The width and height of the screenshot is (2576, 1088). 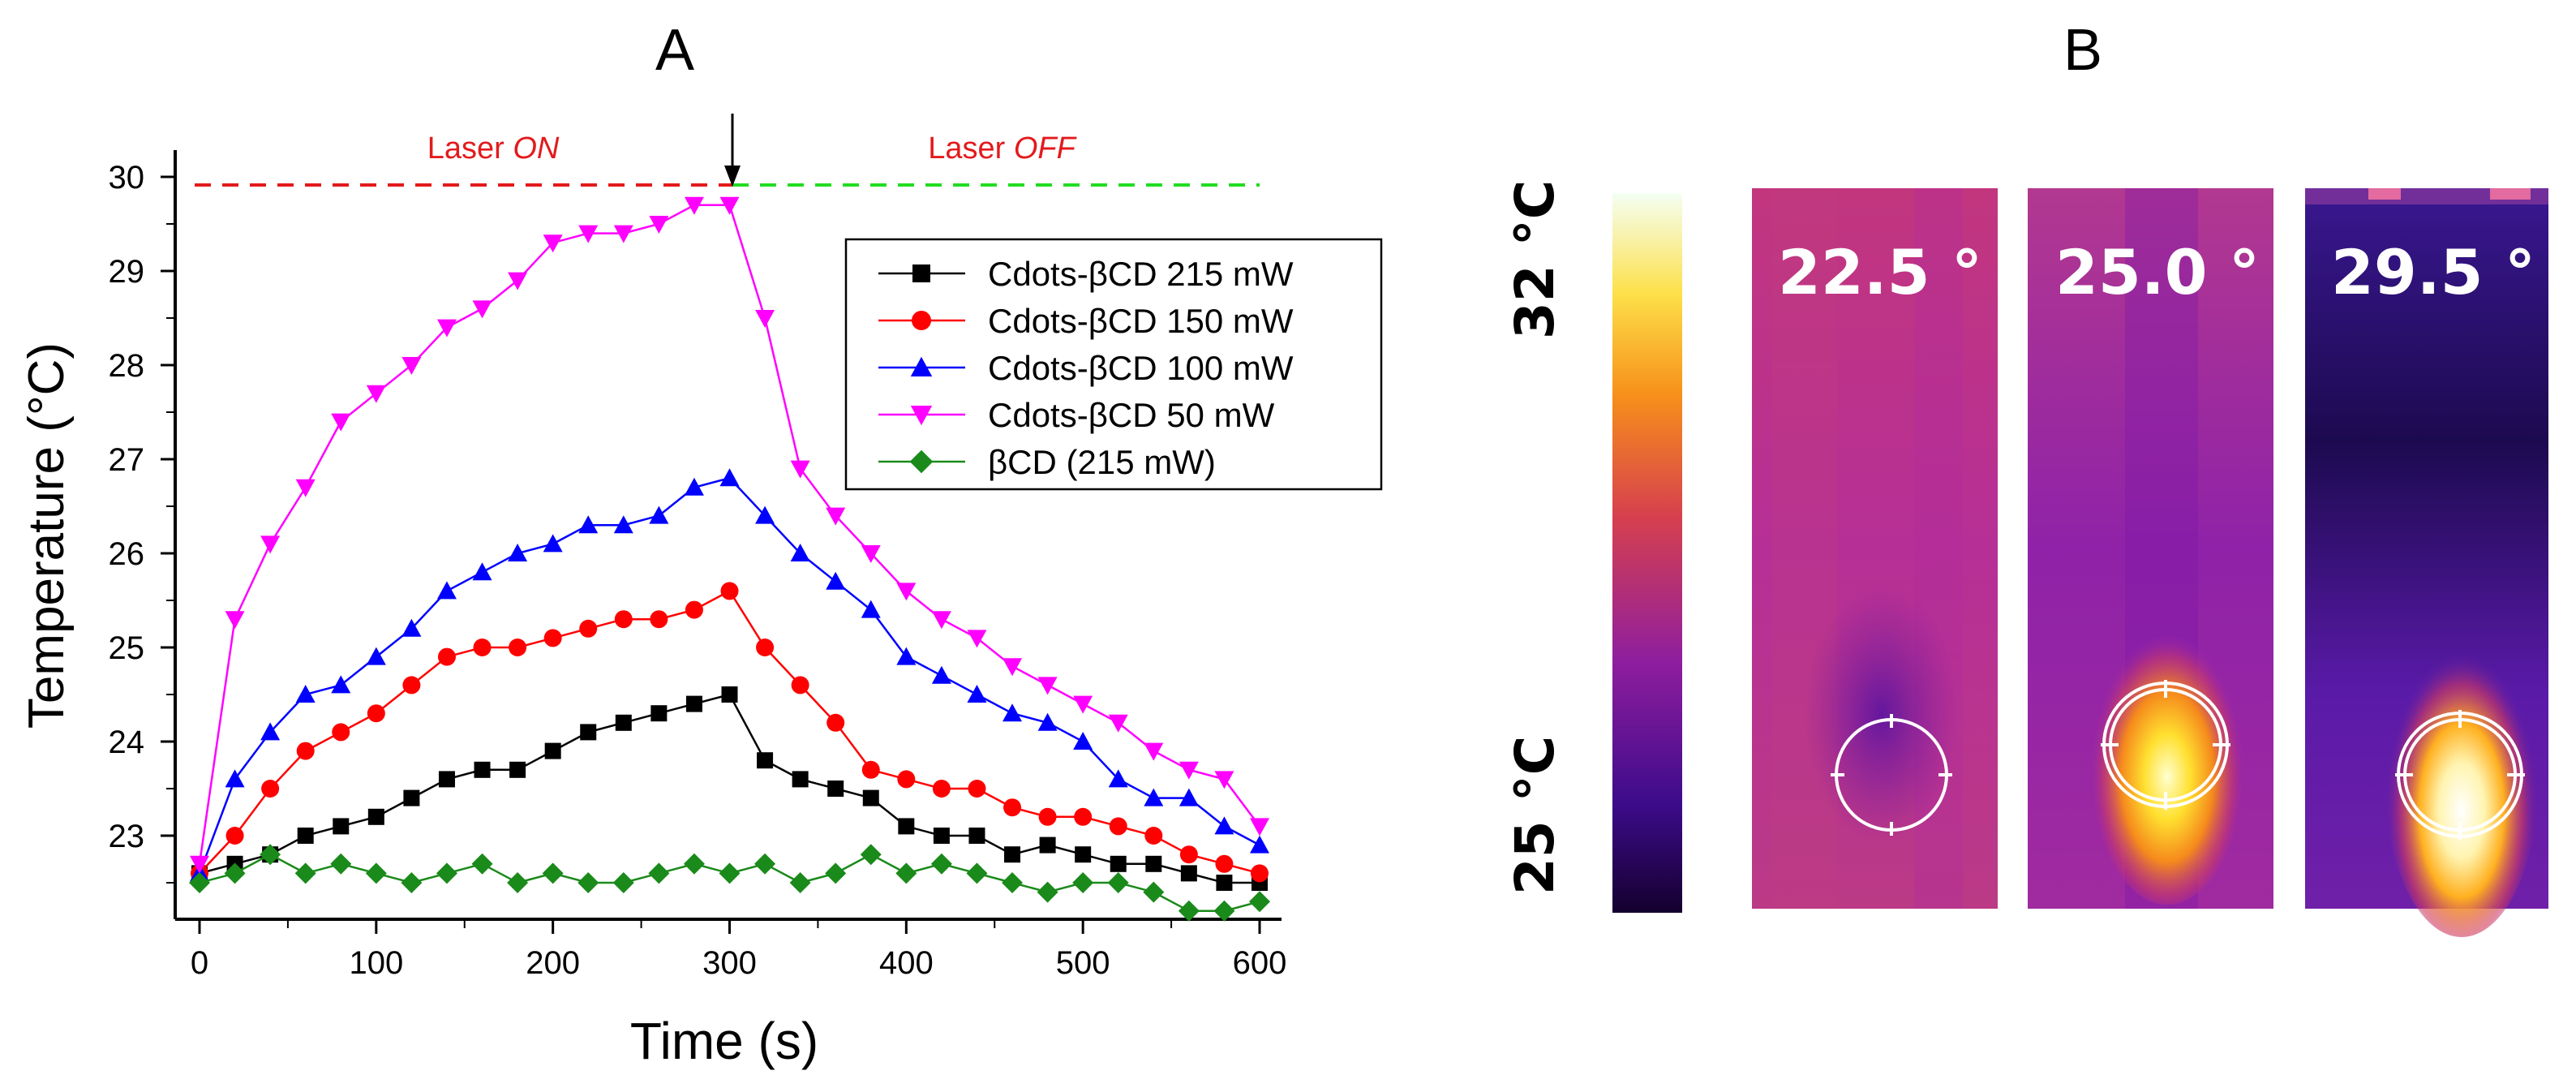 What do you see at coordinates (1002, 148) in the screenshot?
I see `laser-off-text: Laser OFF` at bounding box center [1002, 148].